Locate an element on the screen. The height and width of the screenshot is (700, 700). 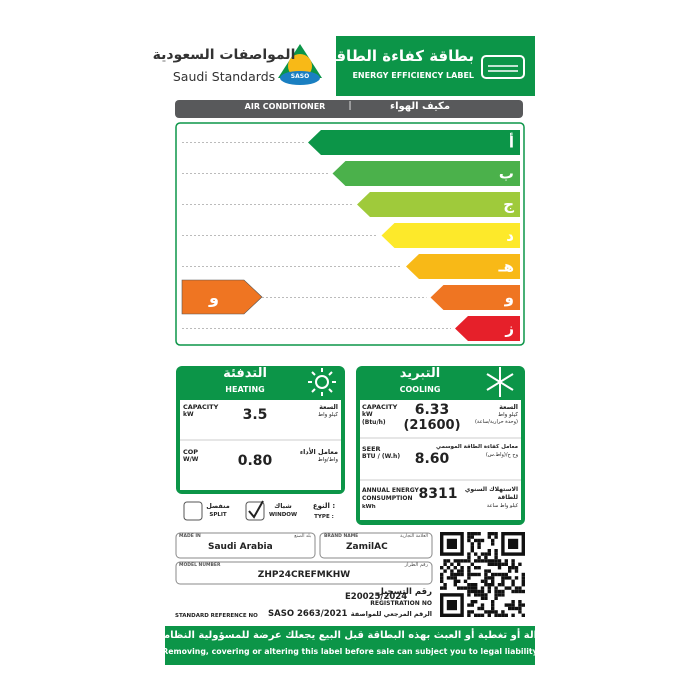
label-ar: النوع : is located at coordinates (324, 506).